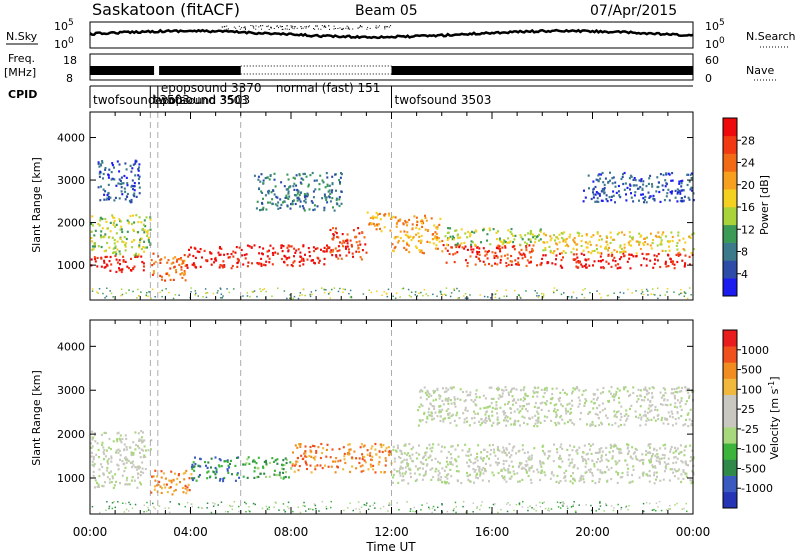 Image resolution: width=800 pixels, height=554 pixels. Describe the element at coordinates (748, 163) in the screenshot. I see `colorbar-tick: 24` at that location.